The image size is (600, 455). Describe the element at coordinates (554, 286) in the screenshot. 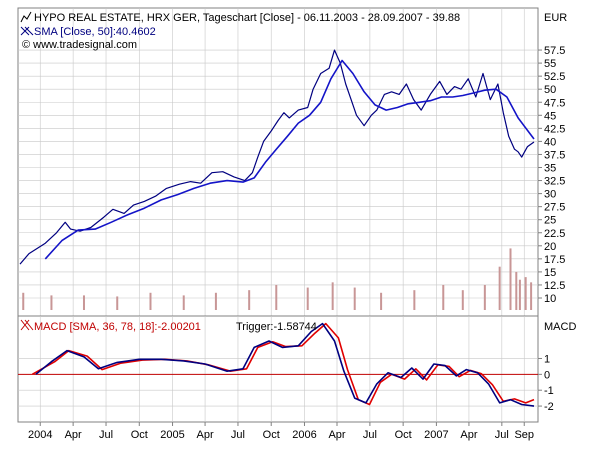

I see `price-ytick-label: 12.5` at that location.